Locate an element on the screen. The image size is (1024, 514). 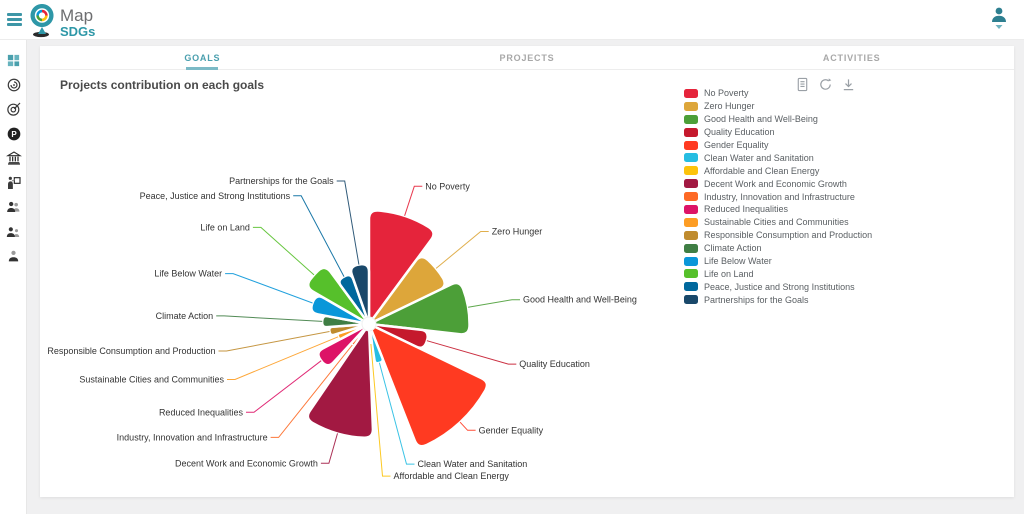
sidebar-item-user-accounts is located at coordinates (13, 232).